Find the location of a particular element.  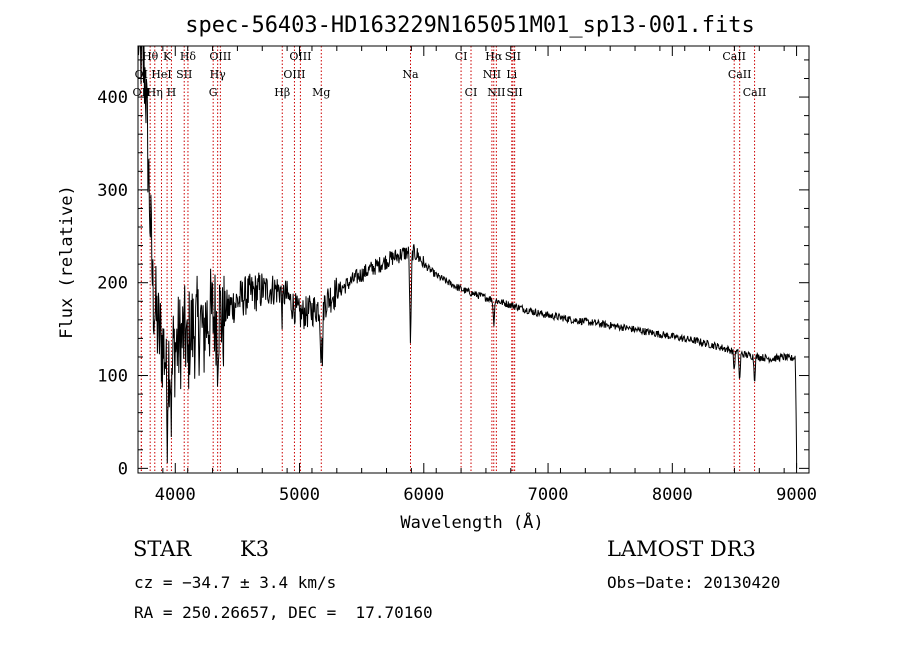

x-axis-label: Wavelength (Å) is located at coordinates (471, 522).